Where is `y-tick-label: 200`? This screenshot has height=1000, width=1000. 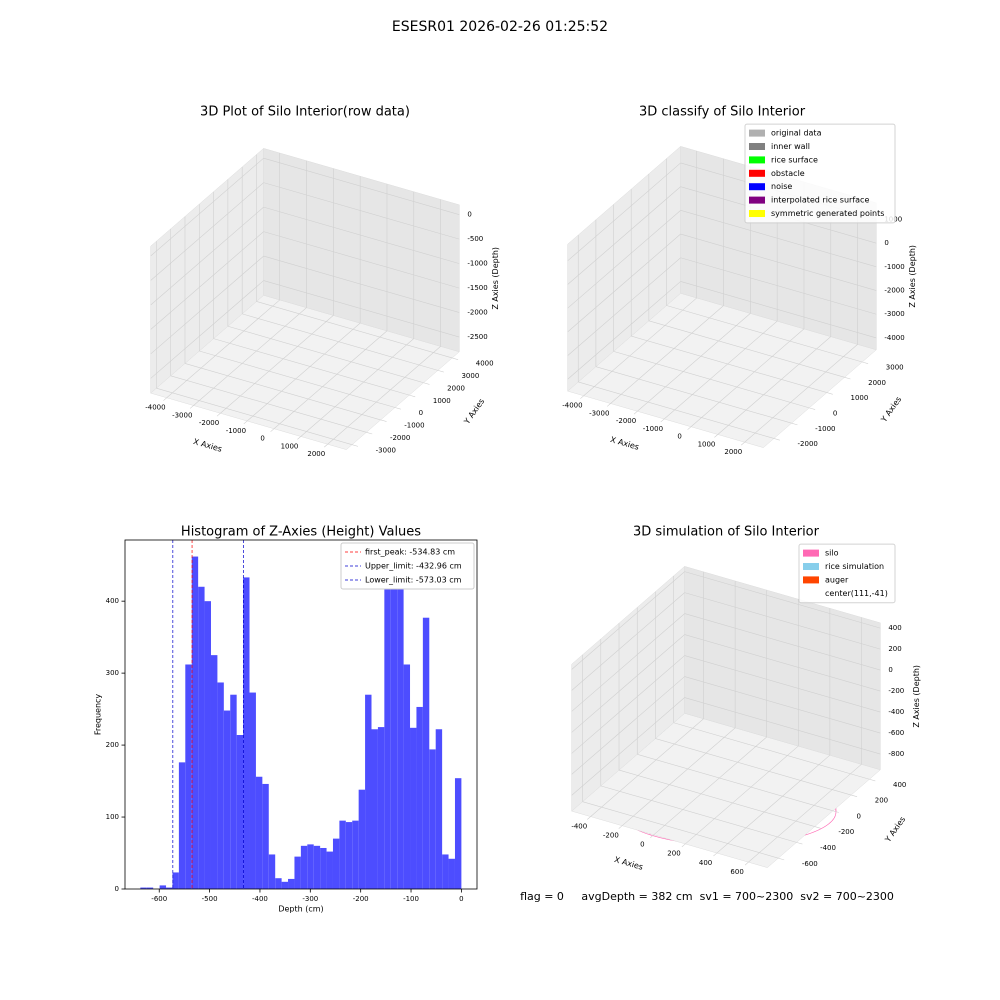 y-tick-label: 200 is located at coordinates (881, 801).